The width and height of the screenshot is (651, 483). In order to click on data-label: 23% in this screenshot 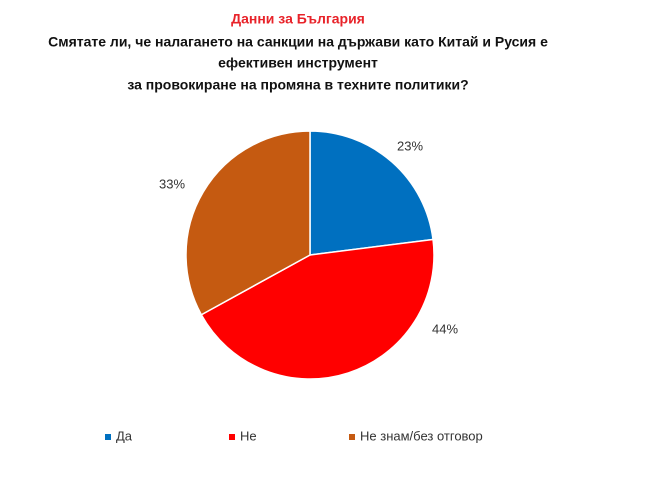, I will do `click(410, 145)`.